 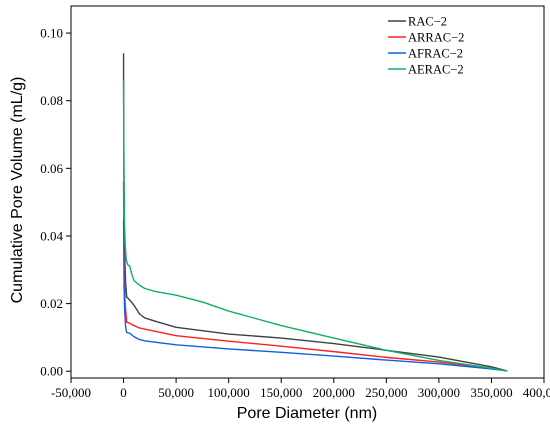 What do you see at coordinates (123, 392) in the screenshot?
I see `x-tick-label: 0` at bounding box center [123, 392].